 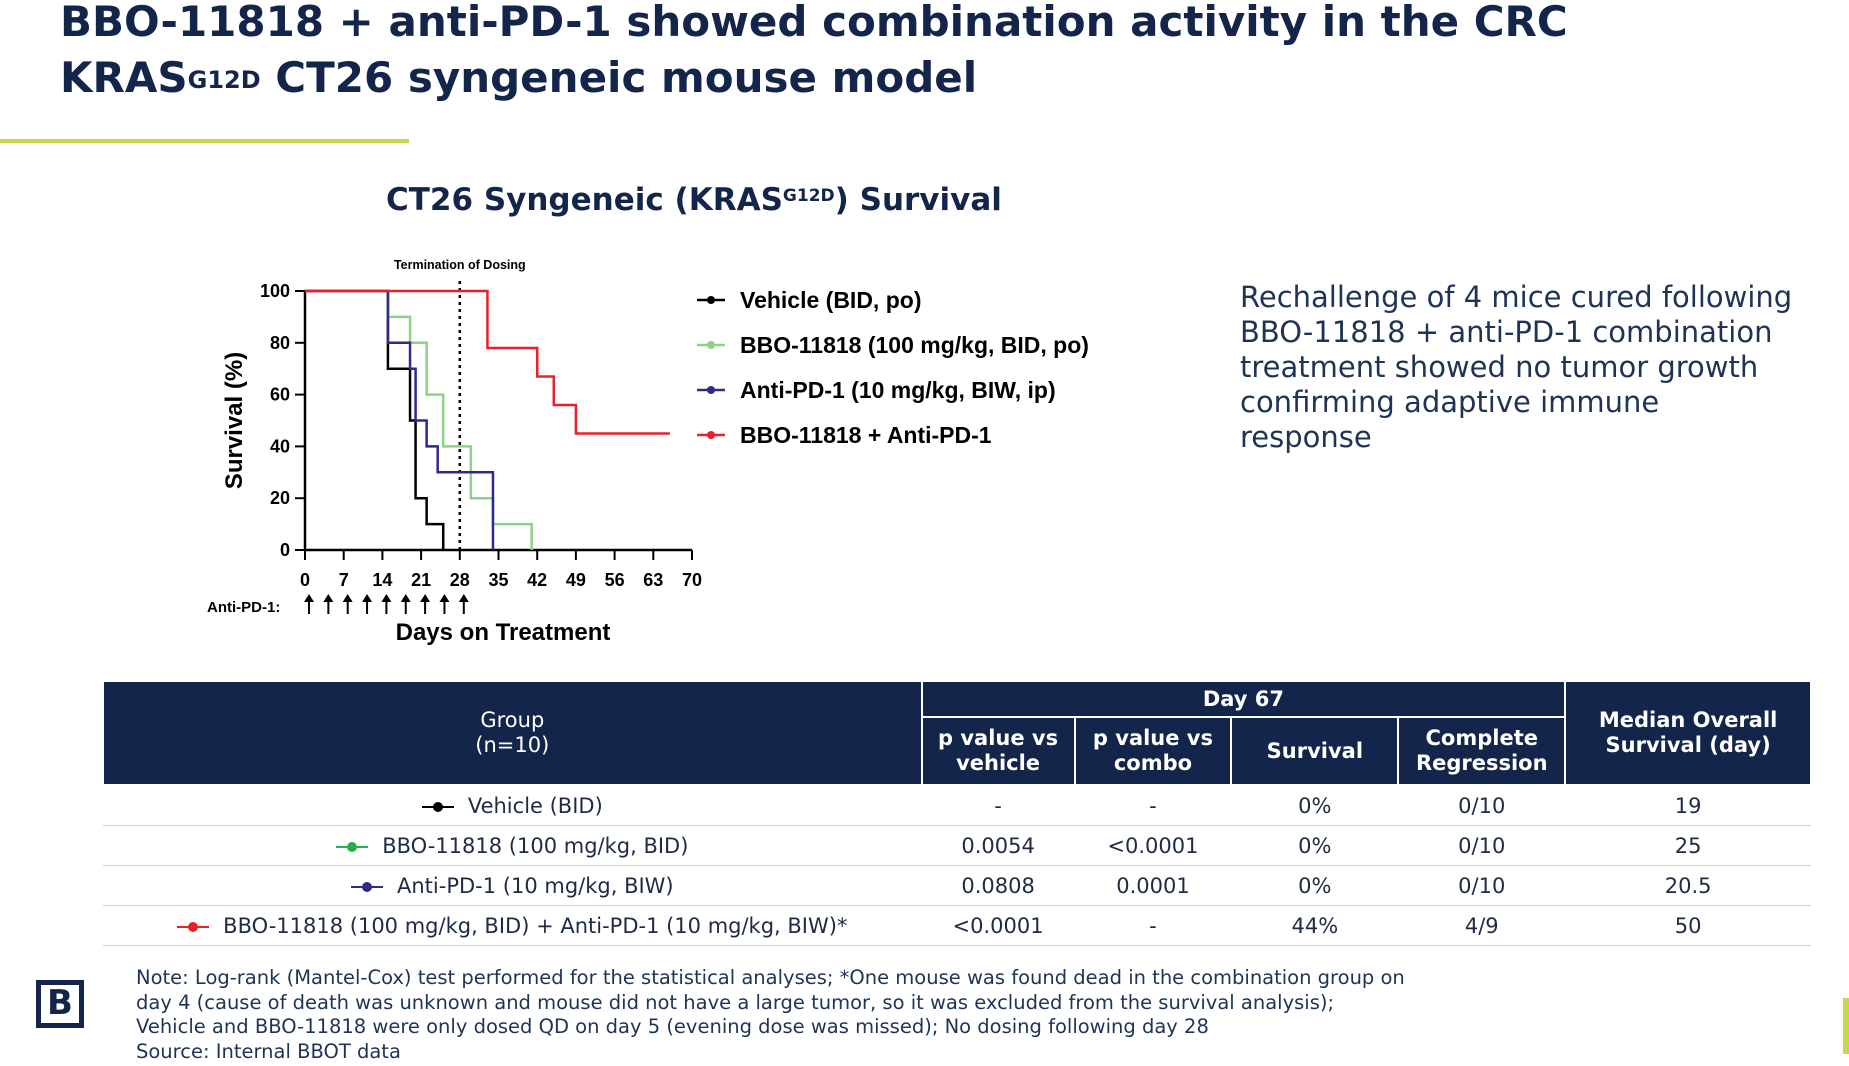 What do you see at coordinates (344, 580) in the screenshot?
I see `x-tick-label: 7` at bounding box center [344, 580].